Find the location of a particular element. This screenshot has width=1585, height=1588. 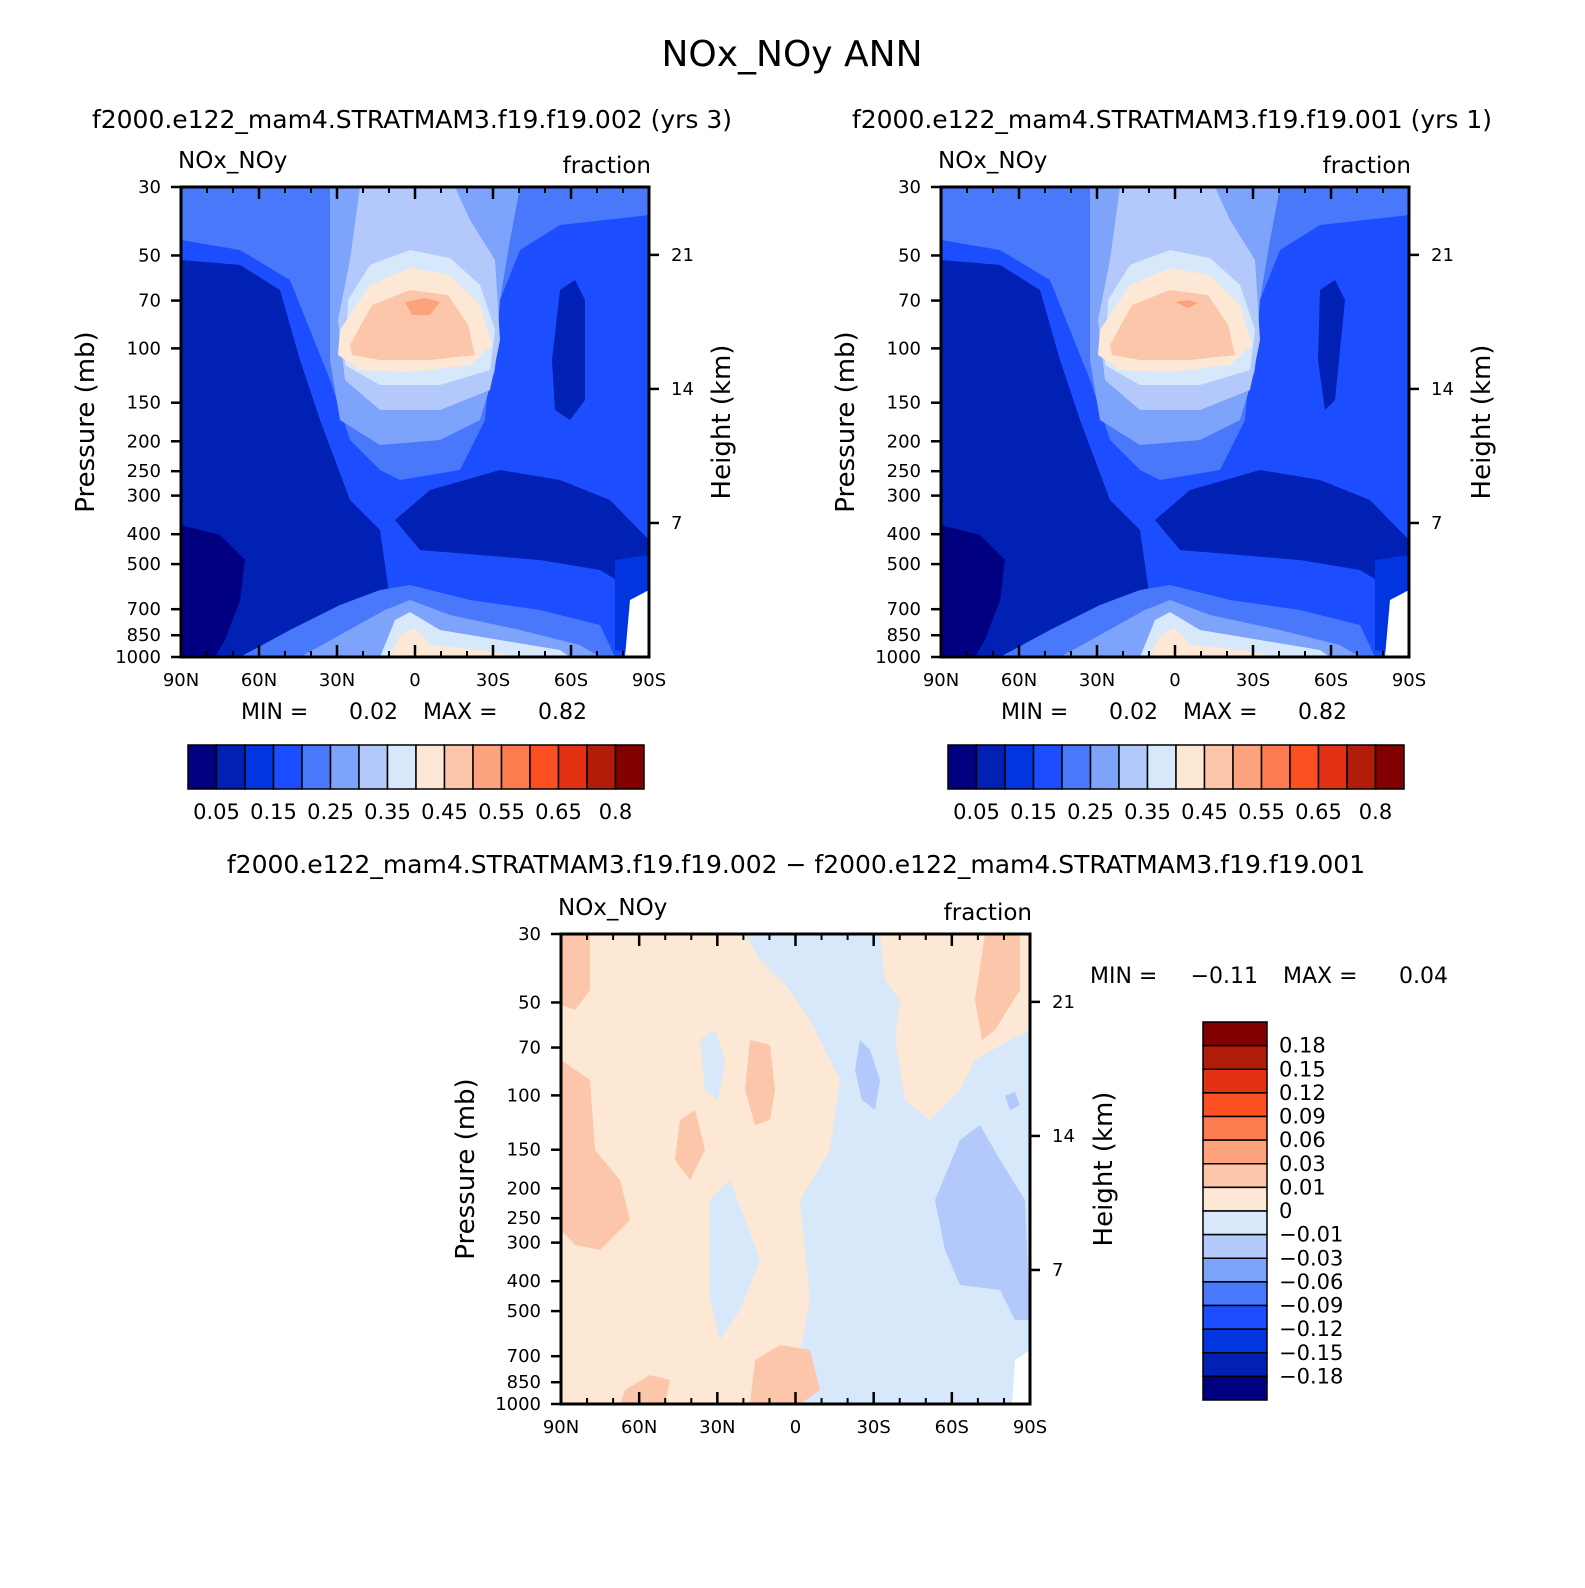

panel3-level-0.01d is located at coordinates (690, 1145).